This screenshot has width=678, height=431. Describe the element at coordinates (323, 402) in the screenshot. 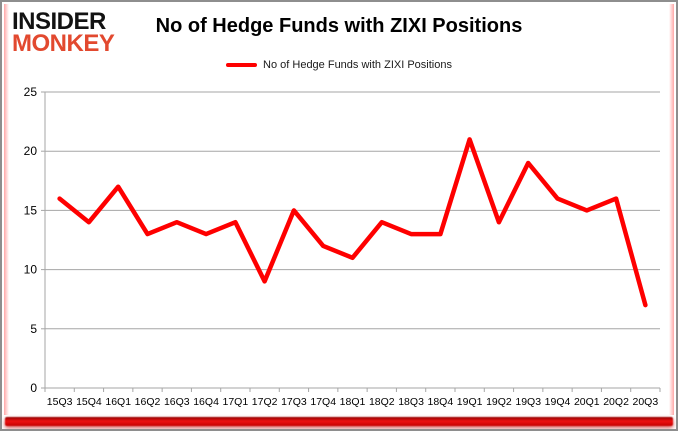

I see `svg-text: 17Q4` at that location.